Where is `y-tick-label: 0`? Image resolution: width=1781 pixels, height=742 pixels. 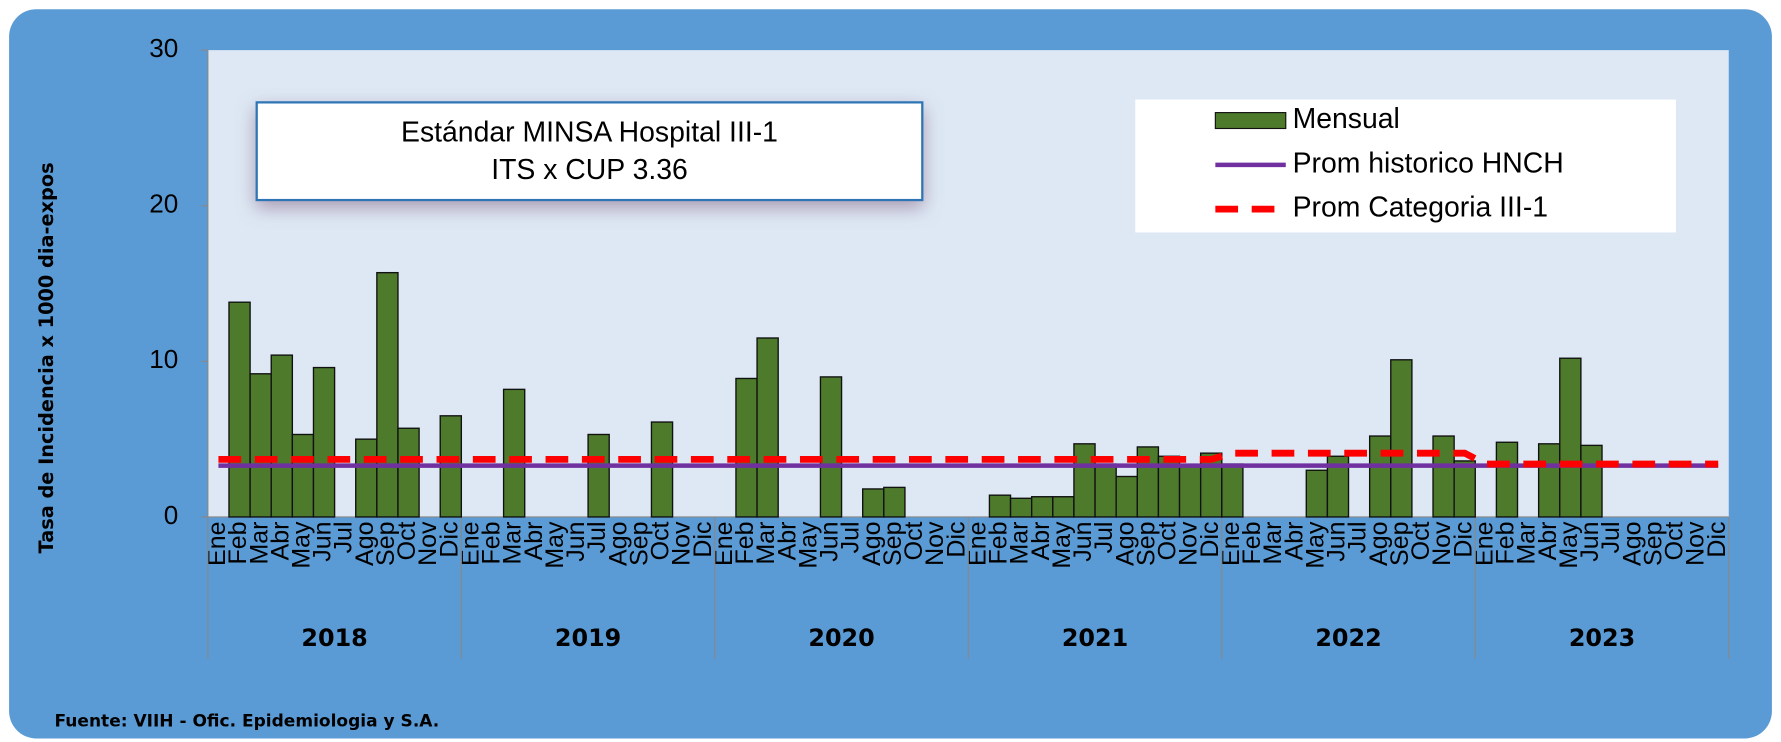 y-tick-label: 0 is located at coordinates (171, 515).